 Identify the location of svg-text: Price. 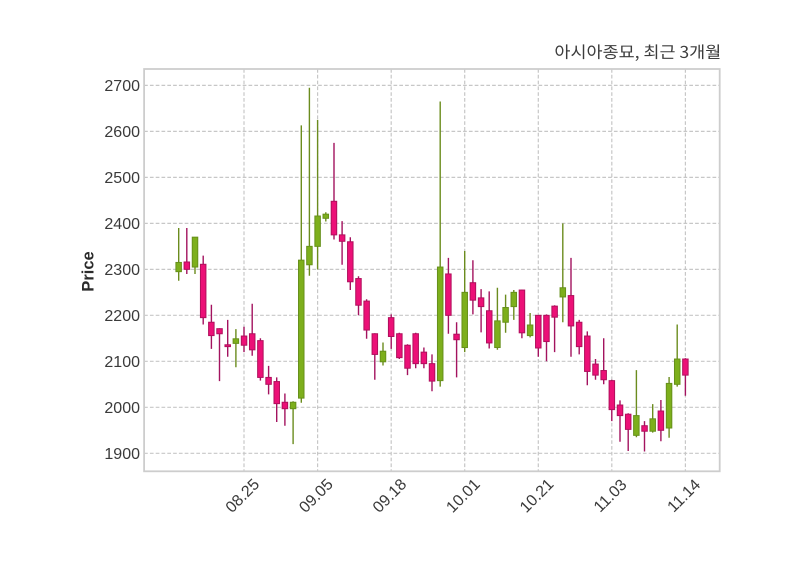
(88, 271).